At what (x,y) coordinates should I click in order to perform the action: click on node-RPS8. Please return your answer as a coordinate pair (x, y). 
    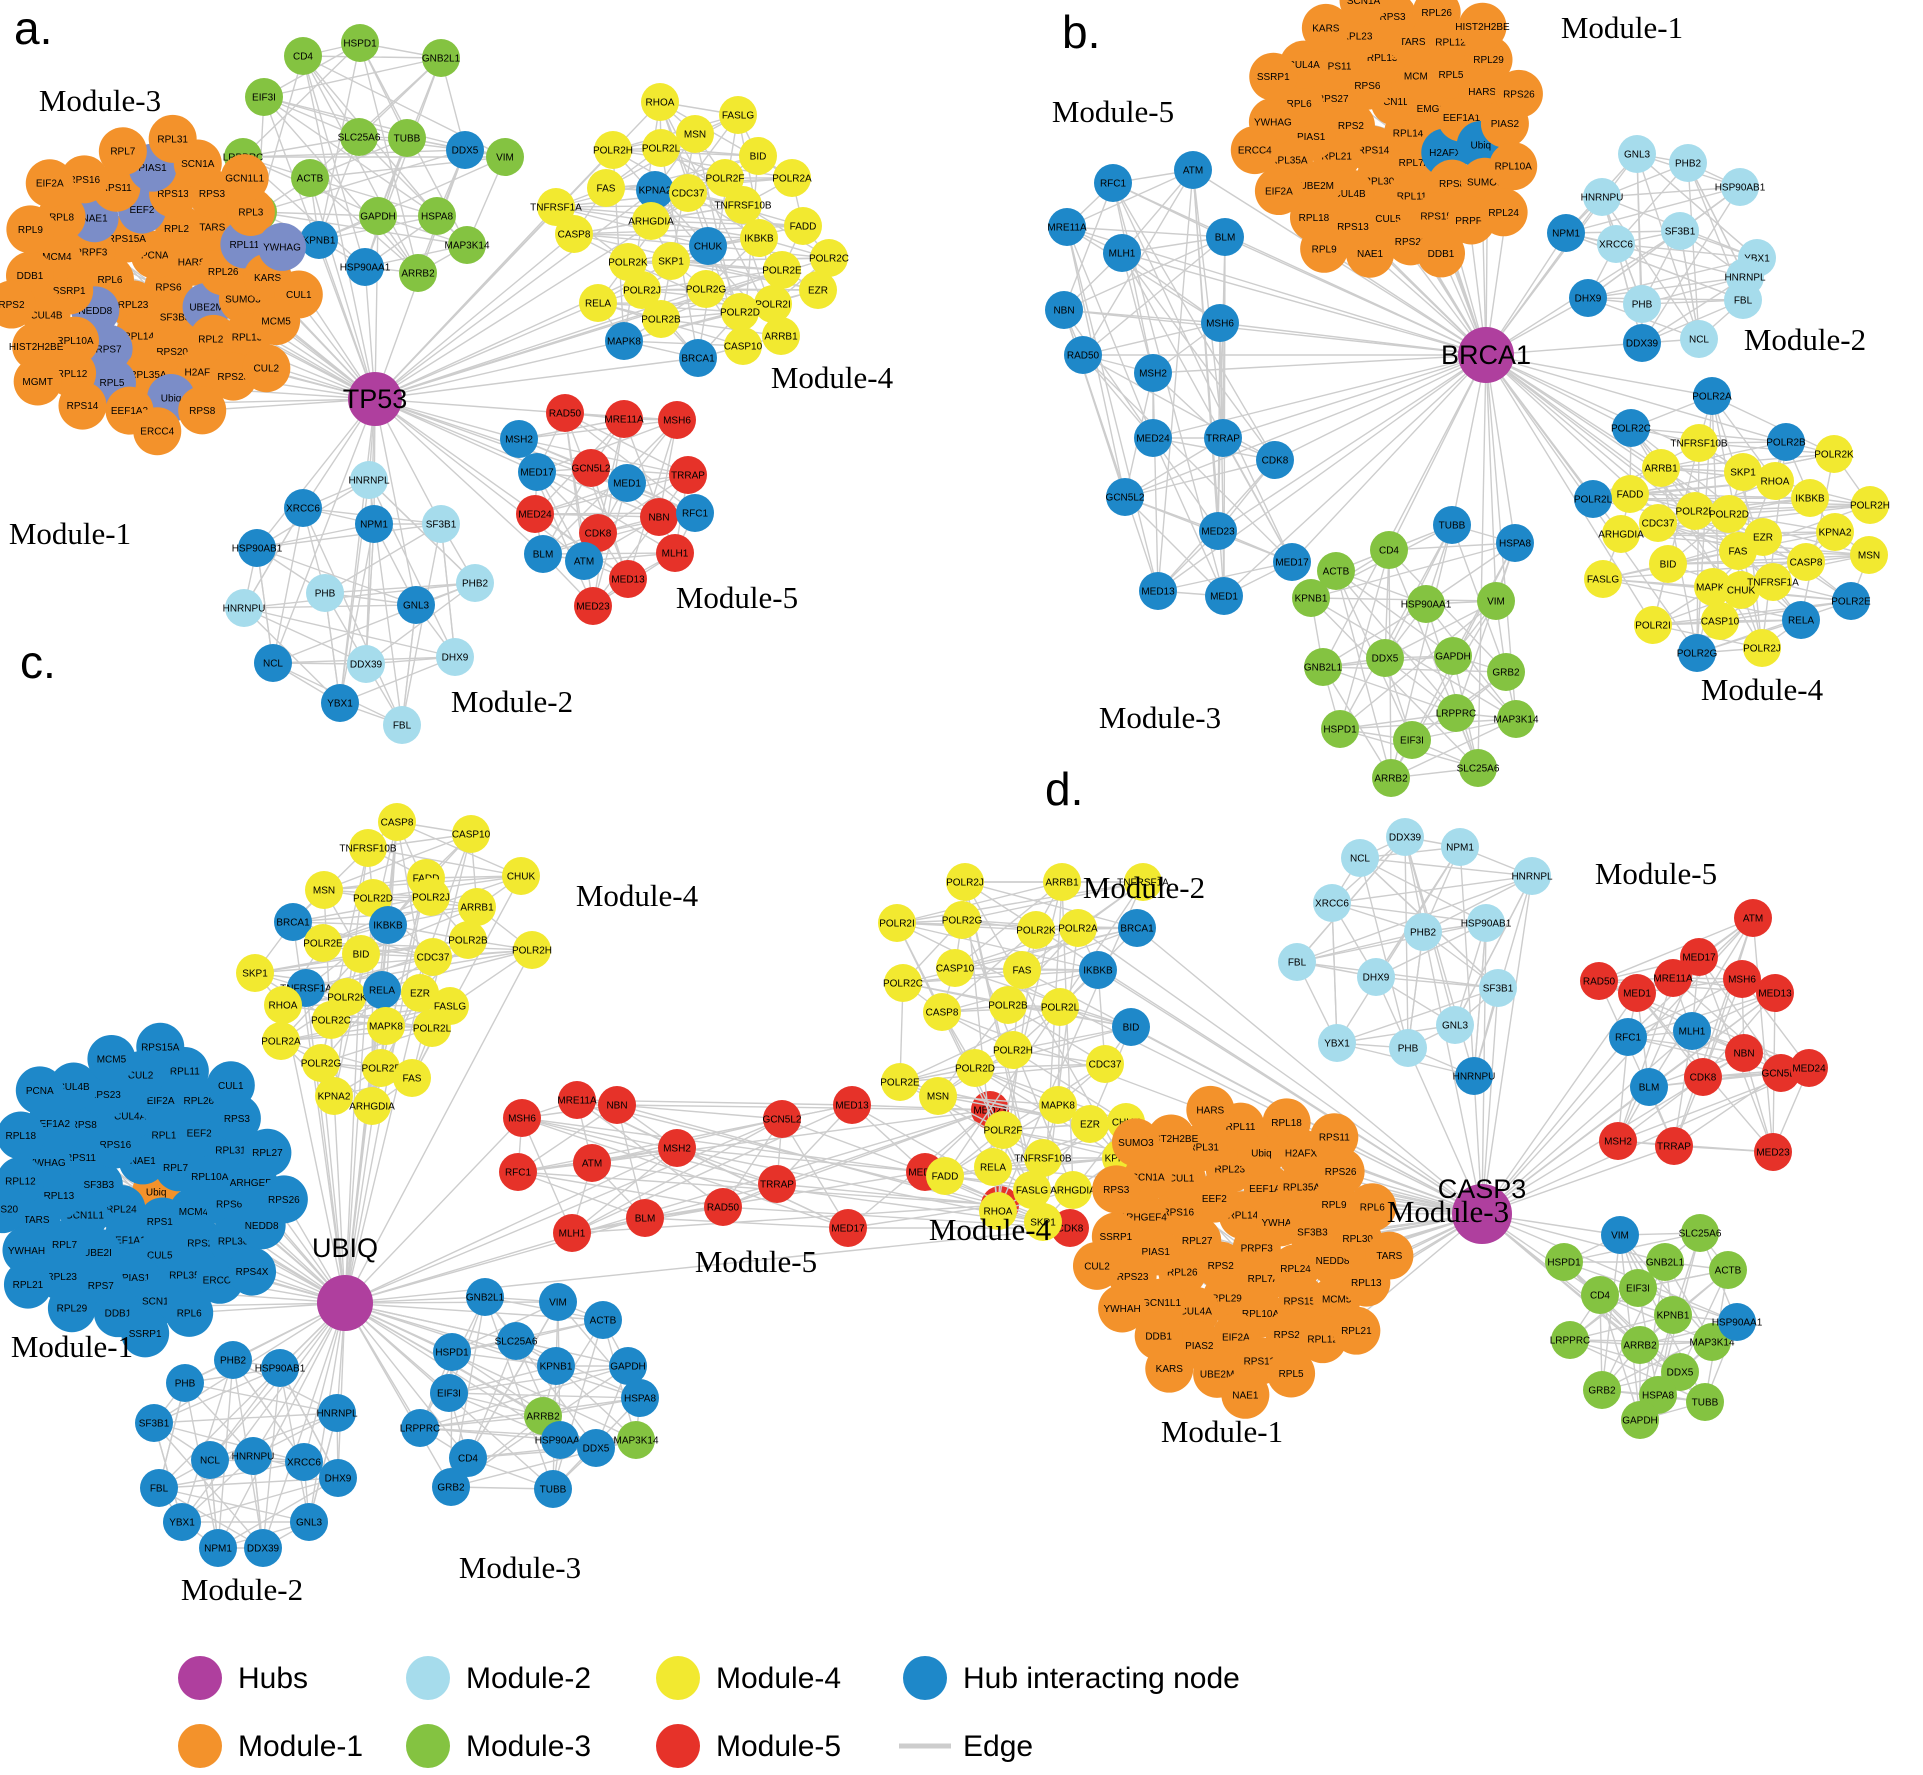
    Looking at the image, I should click on (202, 410).